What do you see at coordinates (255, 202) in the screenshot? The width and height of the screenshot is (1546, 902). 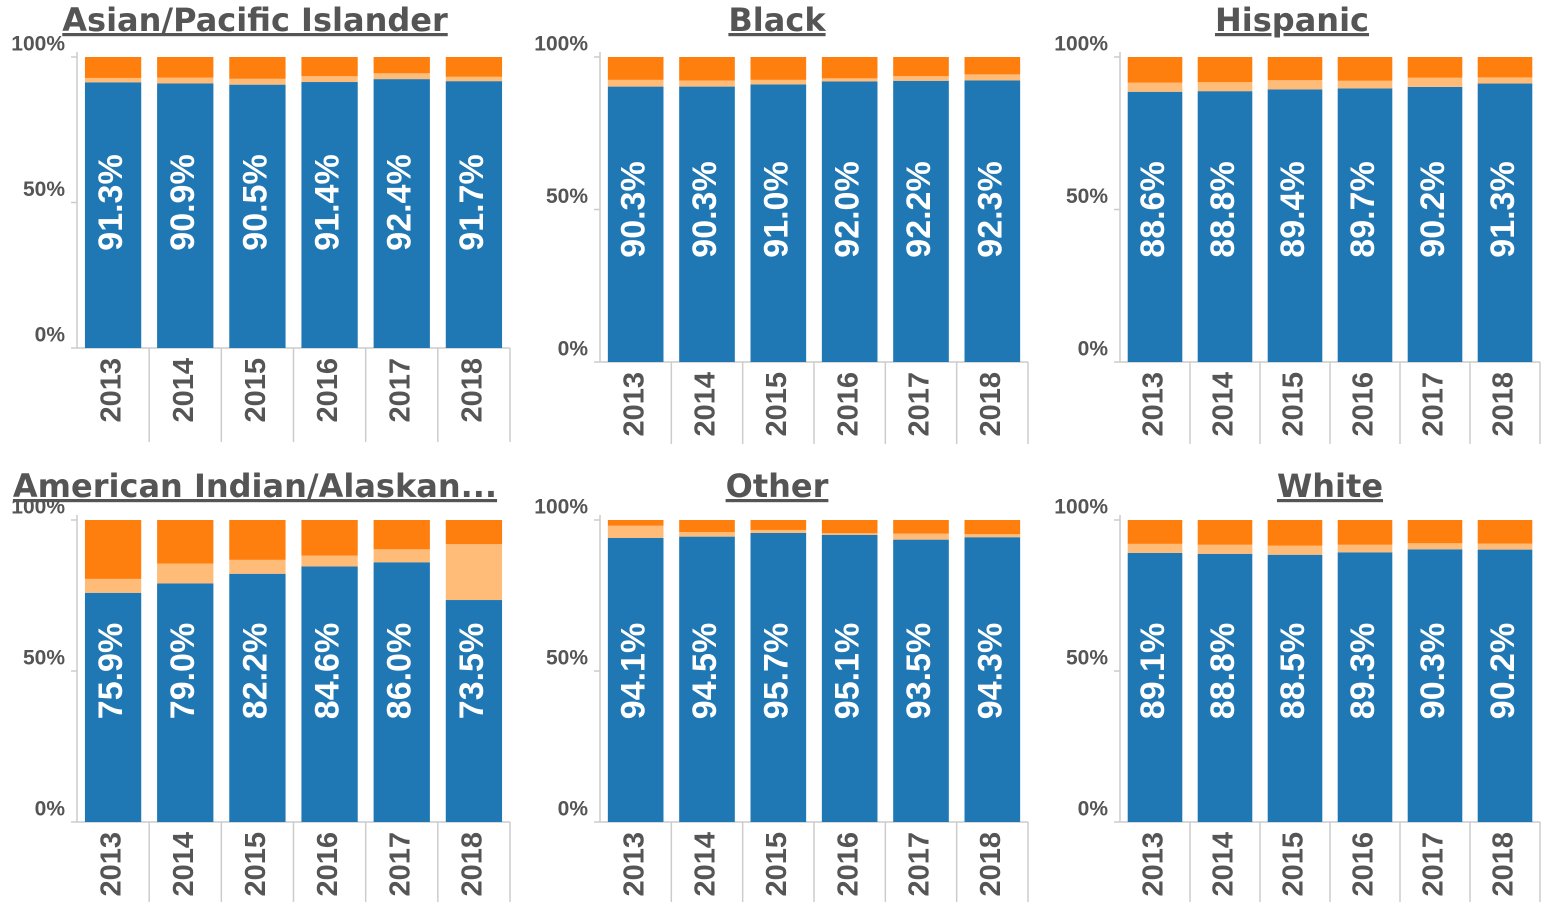 I see `value-label: 90.5%` at bounding box center [255, 202].